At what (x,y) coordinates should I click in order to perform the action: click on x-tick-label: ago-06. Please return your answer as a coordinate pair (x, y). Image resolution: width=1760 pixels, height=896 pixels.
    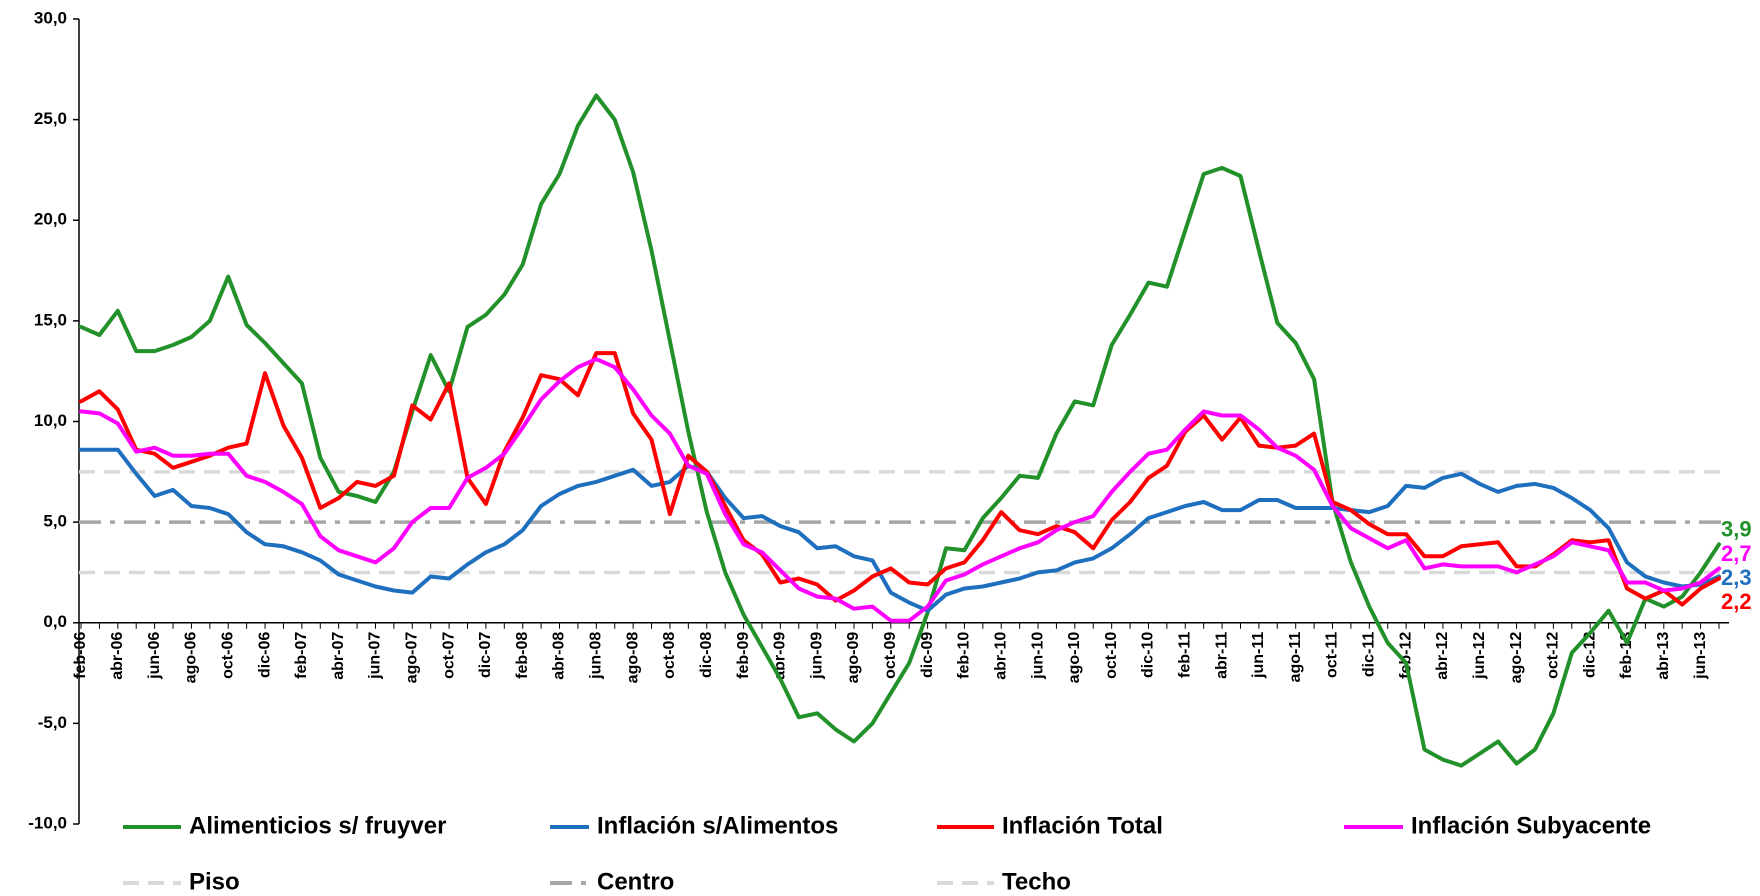
    Looking at the image, I should click on (191, 658).